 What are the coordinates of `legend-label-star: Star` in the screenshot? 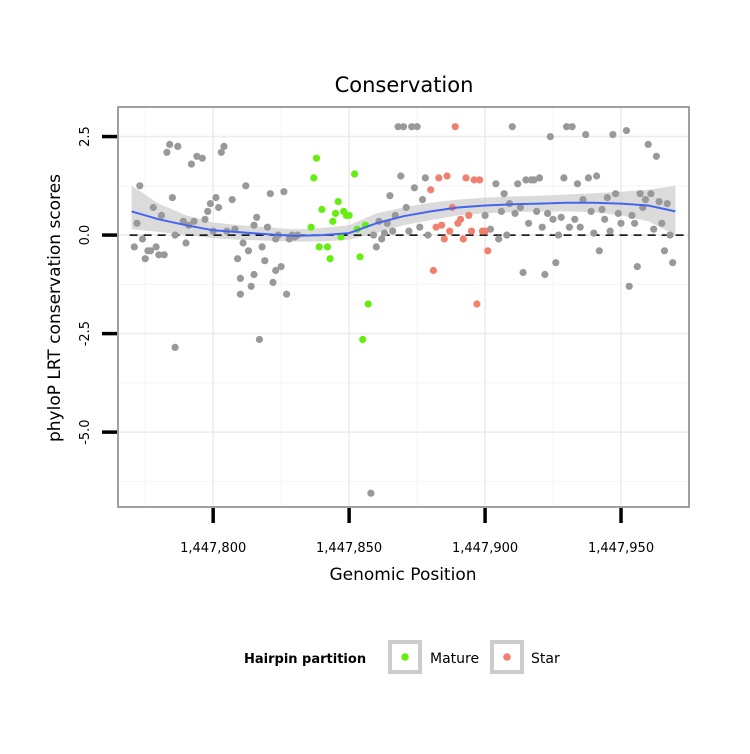 It's located at (545, 659).